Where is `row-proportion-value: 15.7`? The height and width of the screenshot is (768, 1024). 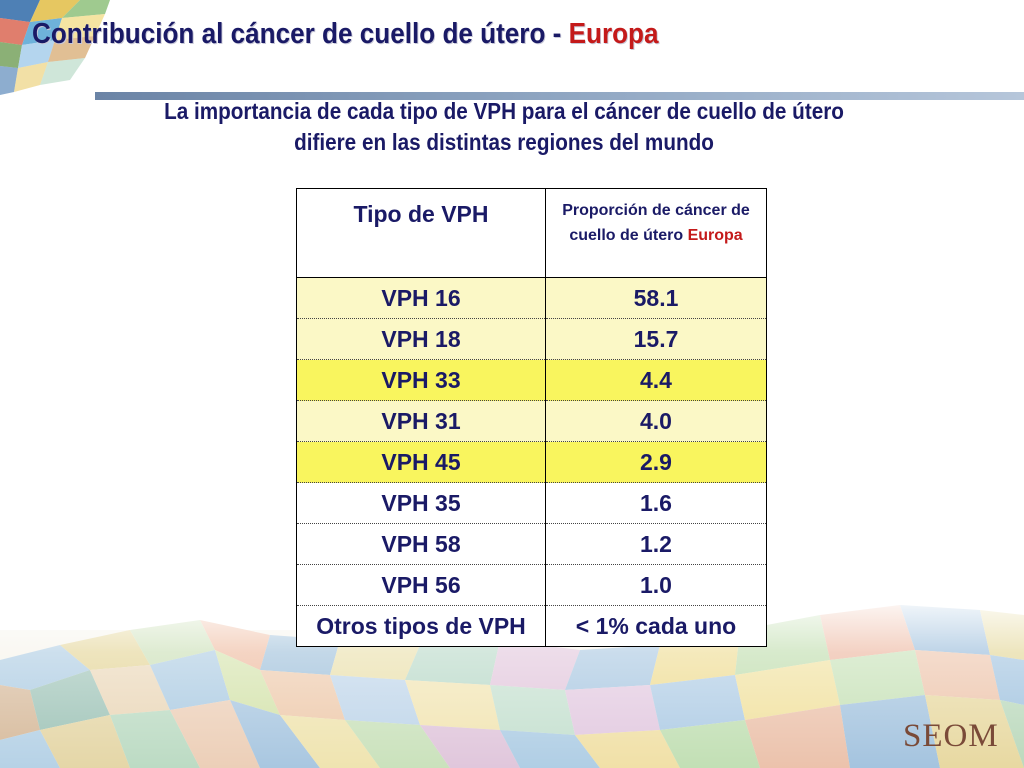 row-proportion-value: 15.7 is located at coordinates (656, 339).